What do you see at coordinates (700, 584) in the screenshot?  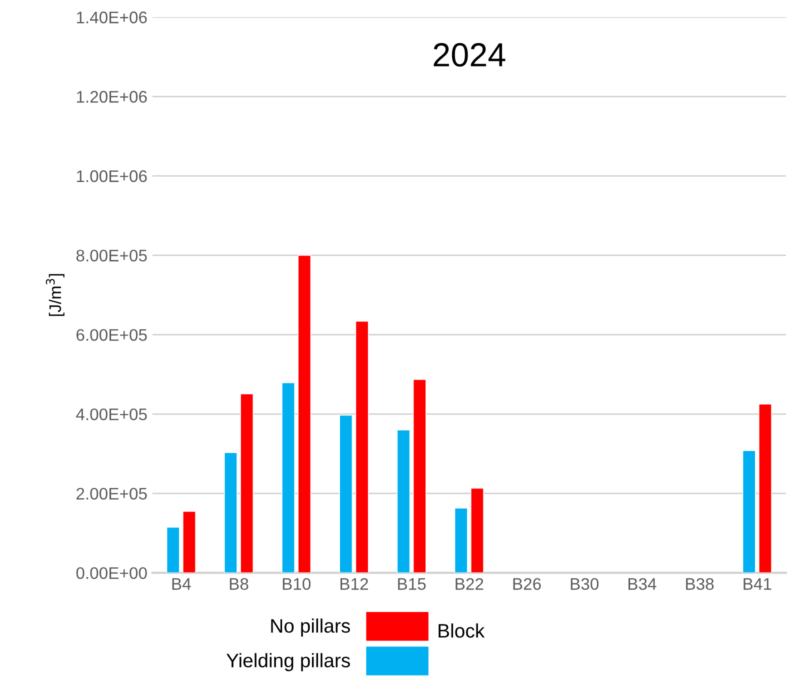 I see `x-tick-label: B38` at bounding box center [700, 584].